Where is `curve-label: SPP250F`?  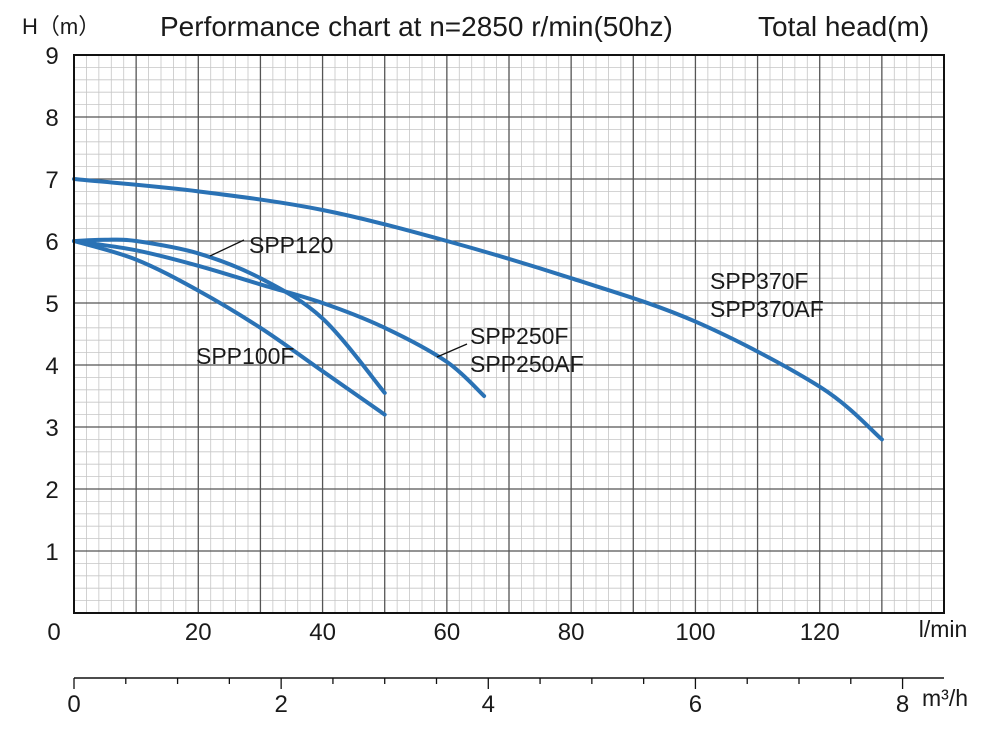 curve-label: SPP250F is located at coordinates (519, 336).